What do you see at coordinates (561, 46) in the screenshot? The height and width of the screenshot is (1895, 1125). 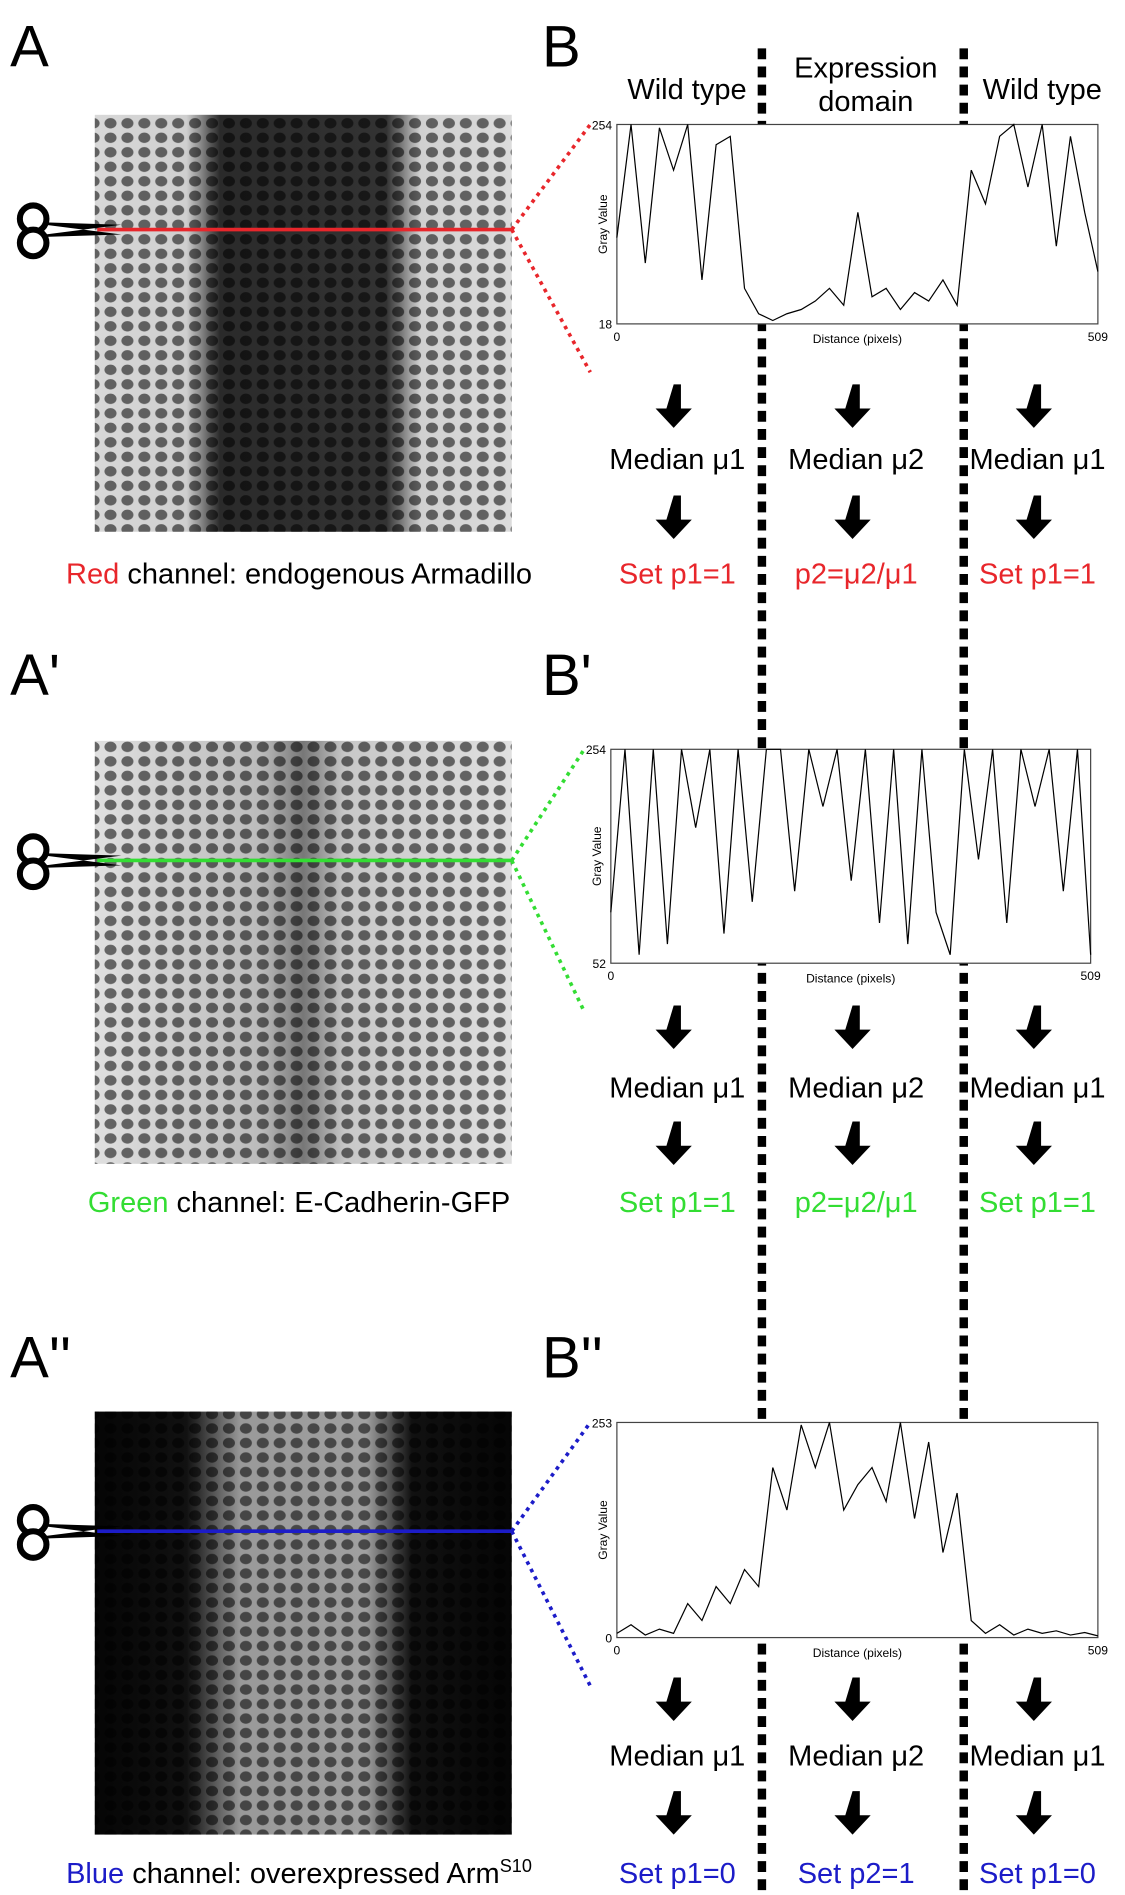 I see `panel-label: B` at bounding box center [561, 46].